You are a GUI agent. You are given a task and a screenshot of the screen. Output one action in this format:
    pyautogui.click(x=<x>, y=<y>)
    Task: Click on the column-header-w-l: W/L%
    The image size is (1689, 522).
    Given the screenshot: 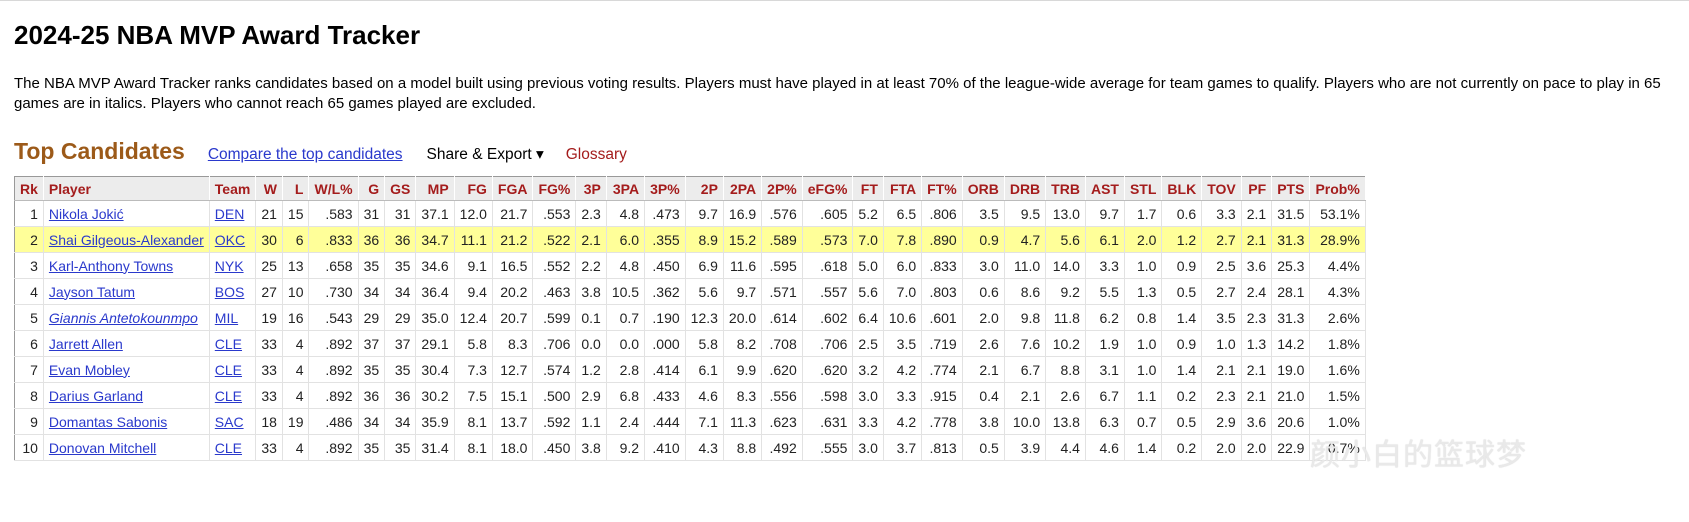 What is the action you would take?
    pyautogui.click(x=333, y=188)
    